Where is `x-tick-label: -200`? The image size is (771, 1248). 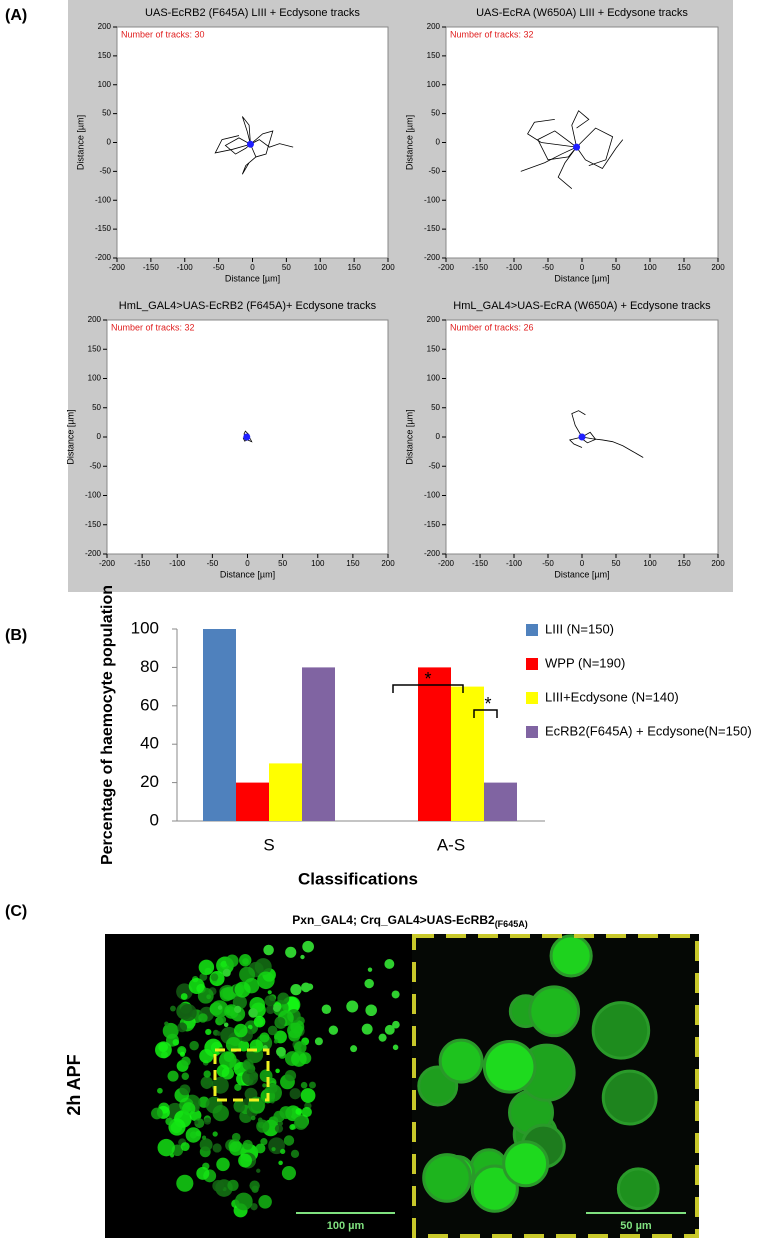
x-tick-label: -200 is located at coordinates (446, 267).